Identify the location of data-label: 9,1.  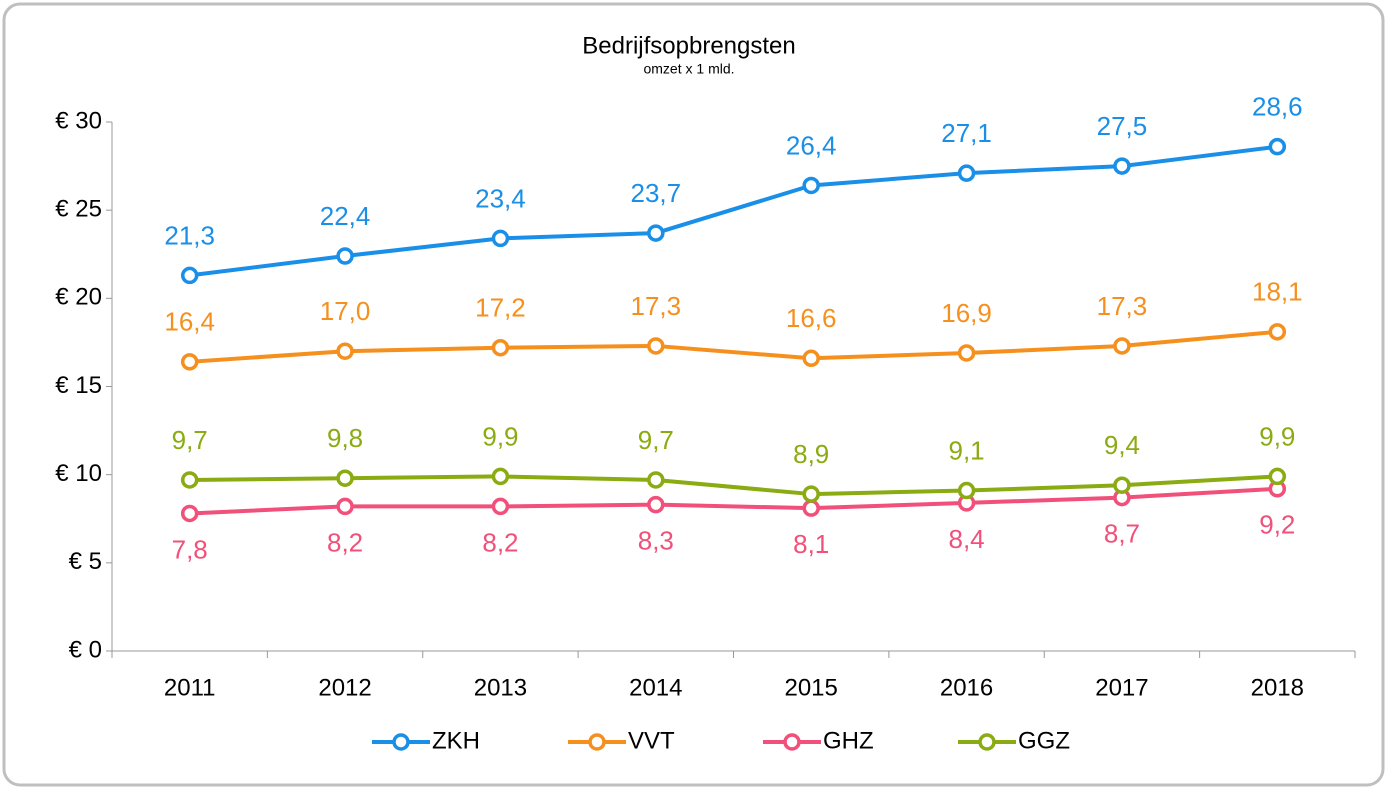
(966, 450).